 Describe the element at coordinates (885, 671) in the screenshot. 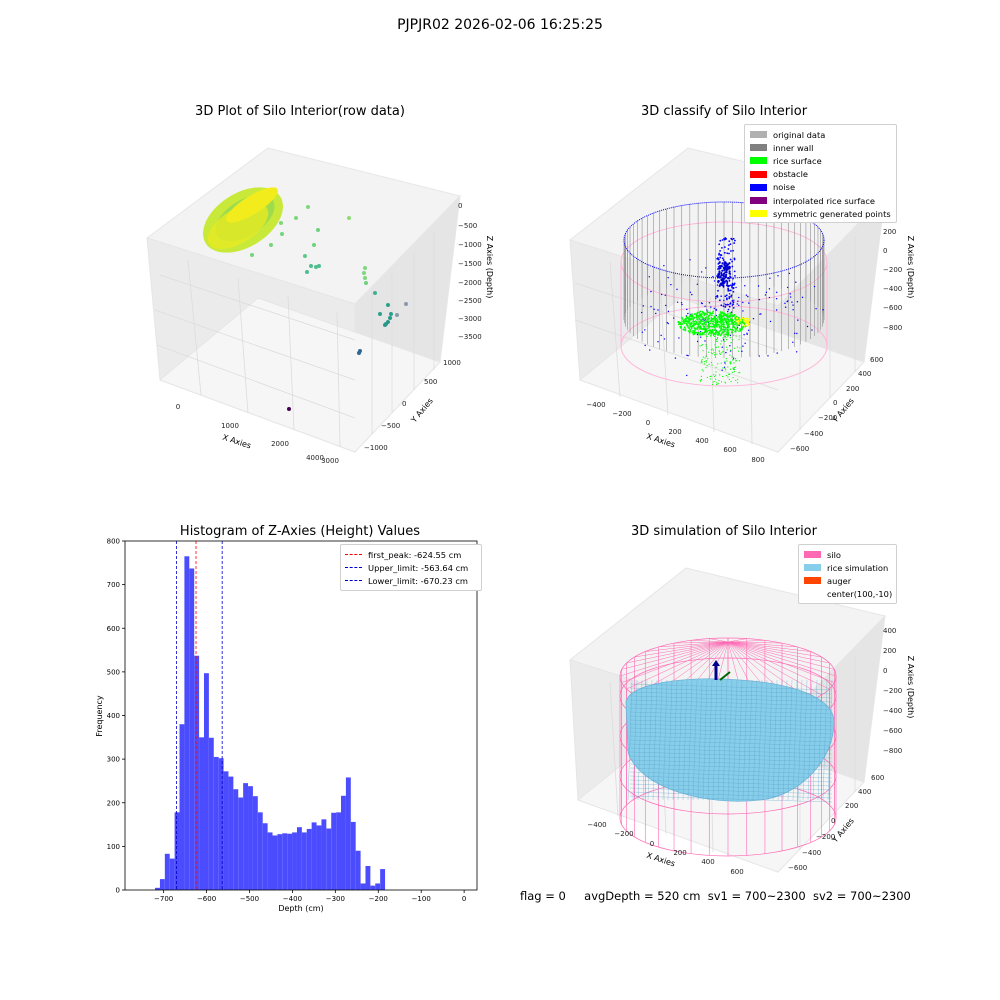

I see `chart4-ztick-2: 0` at that location.